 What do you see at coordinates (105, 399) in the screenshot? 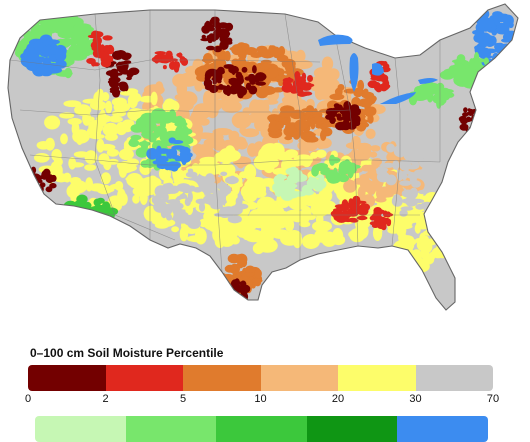
I see `dry-tick-label: 2` at bounding box center [105, 399].